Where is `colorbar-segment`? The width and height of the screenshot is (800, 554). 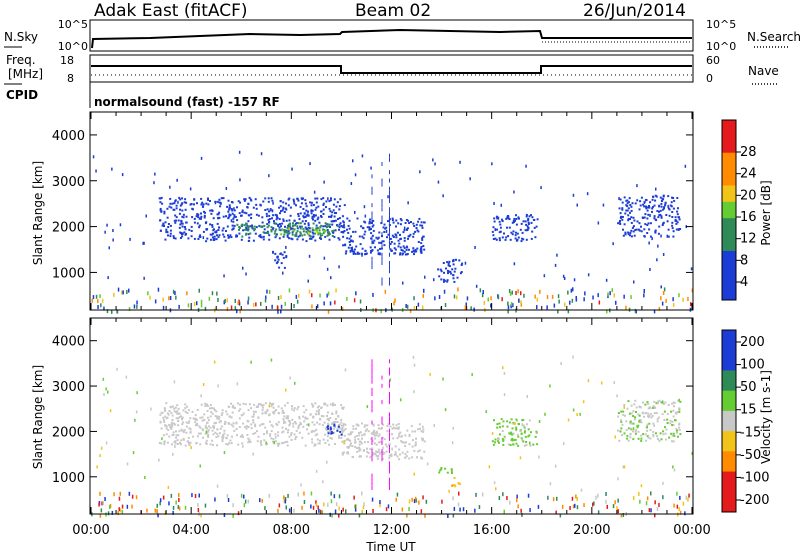
colorbar-segment is located at coordinates (729, 482).